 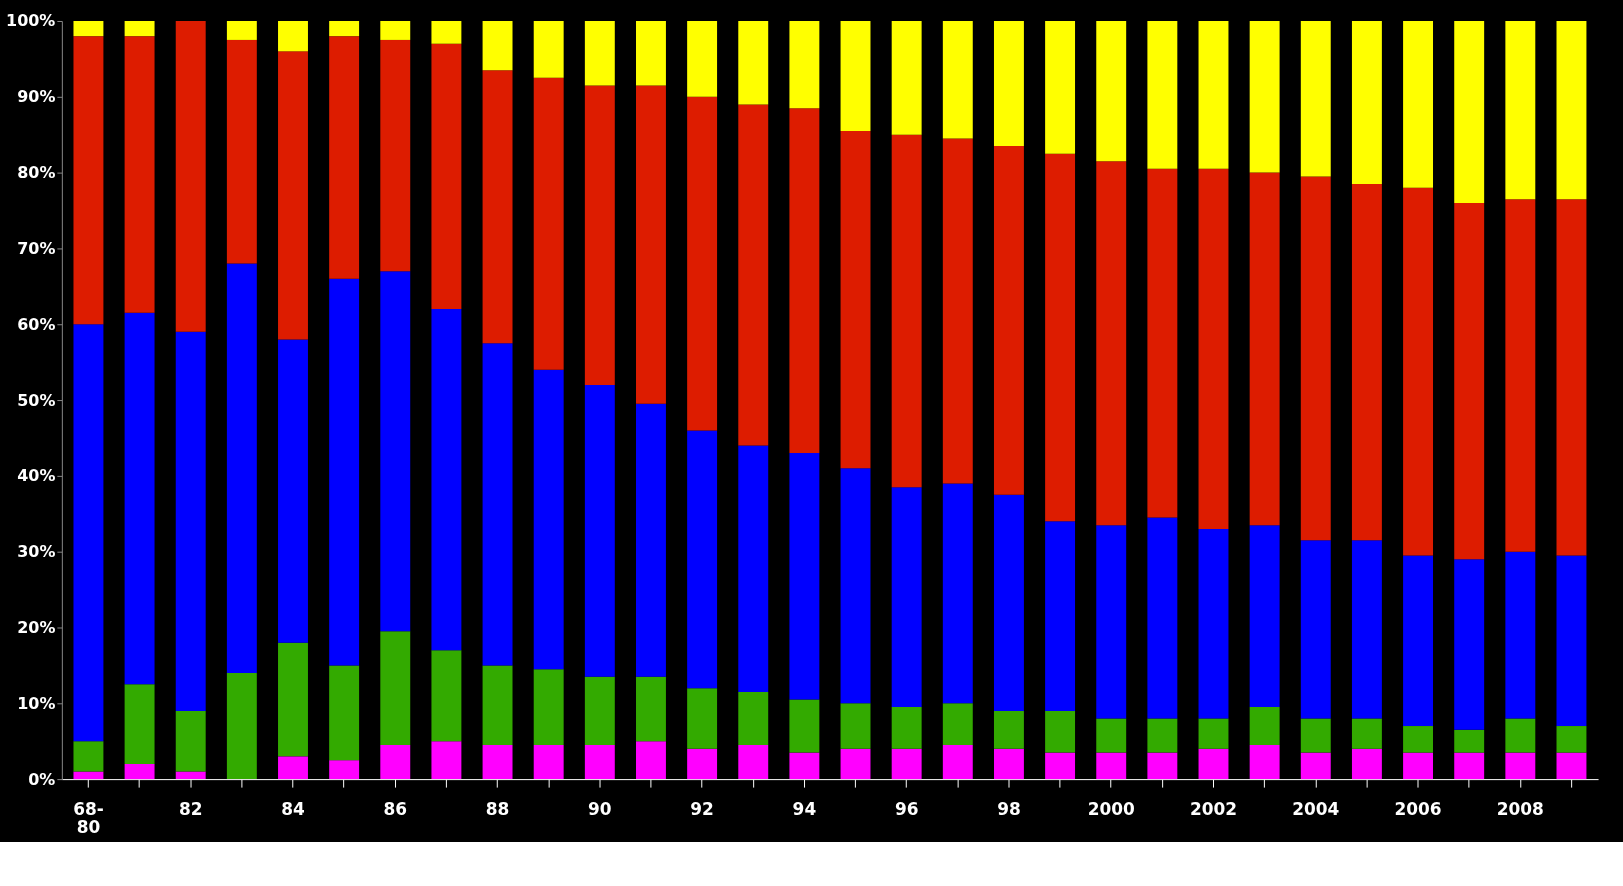 What do you see at coordinates (190, 808) in the screenshot?
I see `x-tick-label: 82` at bounding box center [190, 808].